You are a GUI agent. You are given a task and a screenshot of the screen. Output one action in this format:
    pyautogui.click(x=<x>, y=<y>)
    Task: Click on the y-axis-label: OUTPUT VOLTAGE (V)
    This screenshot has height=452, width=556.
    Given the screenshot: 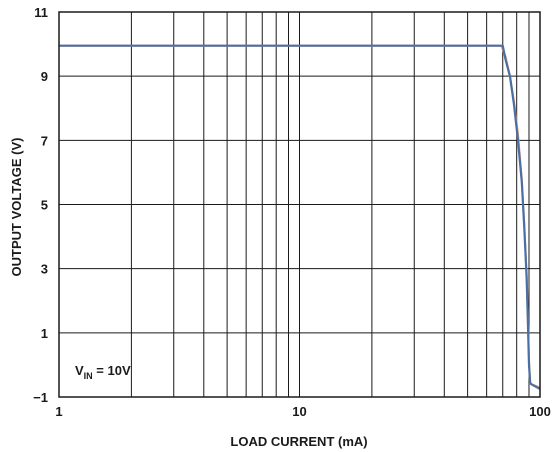 What is the action you would take?
    pyautogui.click(x=16, y=207)
    